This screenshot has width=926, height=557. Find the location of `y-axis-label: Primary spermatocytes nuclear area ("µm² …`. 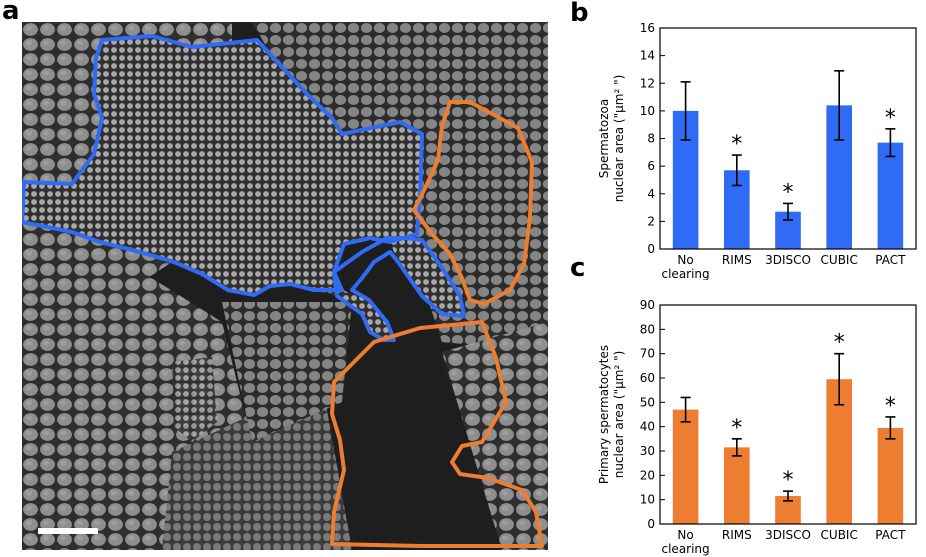

y-axis-label: Primary spermatocytes nuclear area ("µm² … is located at coordinates (611, 414).